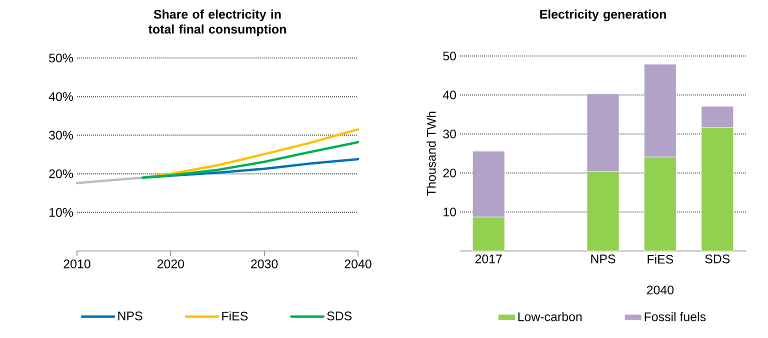  I want to click on chart-title: Electricity generation, so click(603, 16).